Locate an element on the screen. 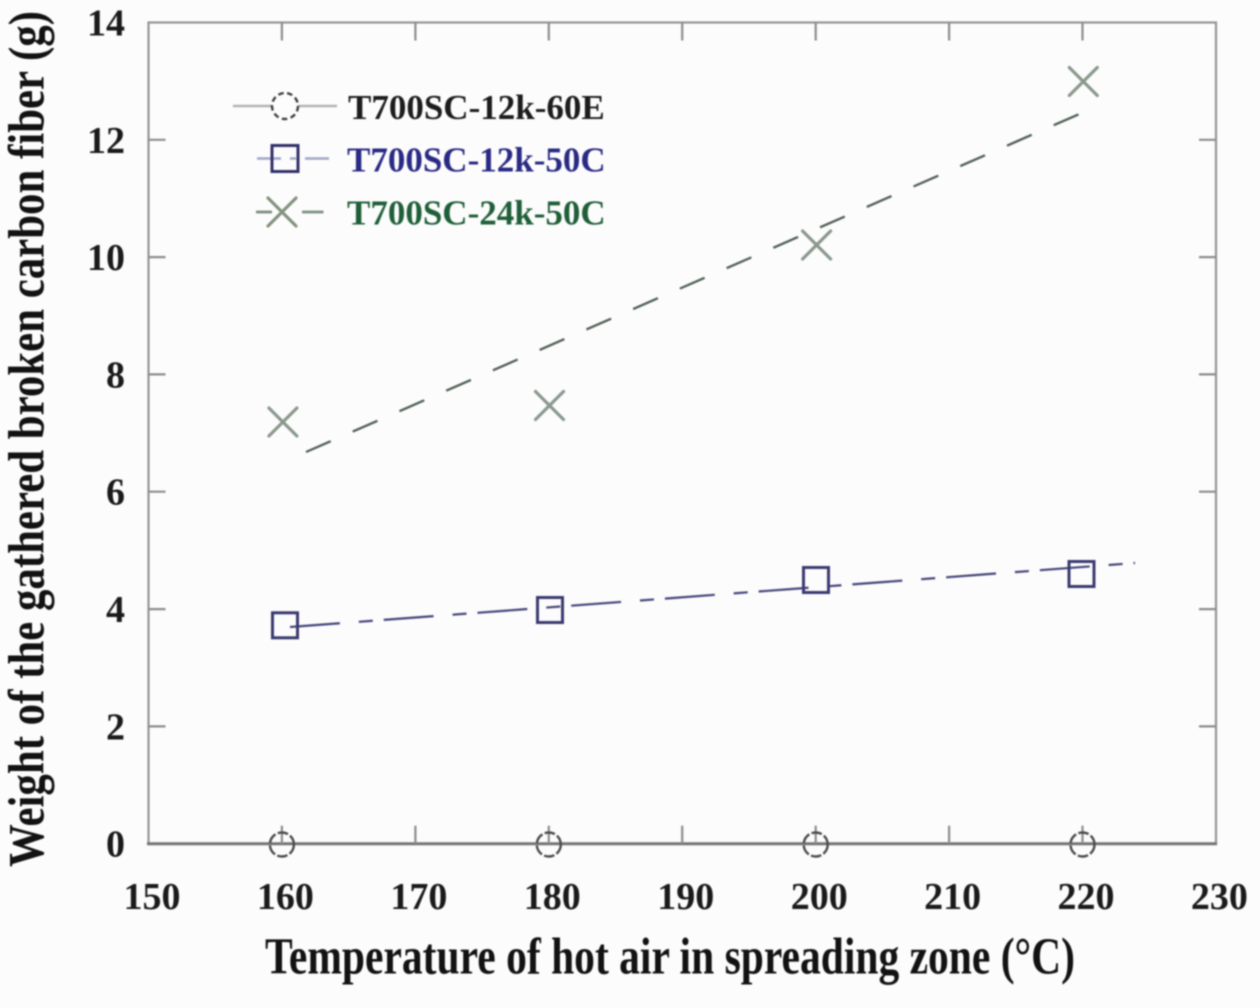 This screenshot has width=1260, height=1008. svg-text: 8 is located at coordinates (115, 375).